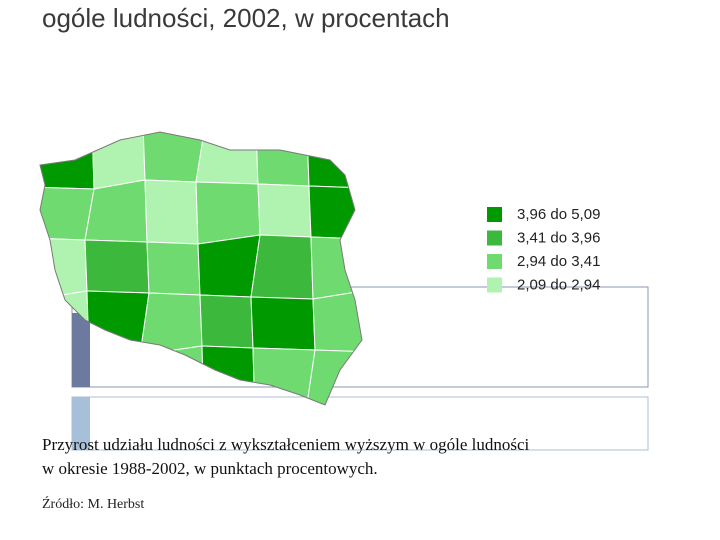 Image resolution: width=720 pixels, height=540 pixels. Describe the element at coordinates (93, 503) in the screenshot. I see `source: Źródło: M. Herbst` at that location.